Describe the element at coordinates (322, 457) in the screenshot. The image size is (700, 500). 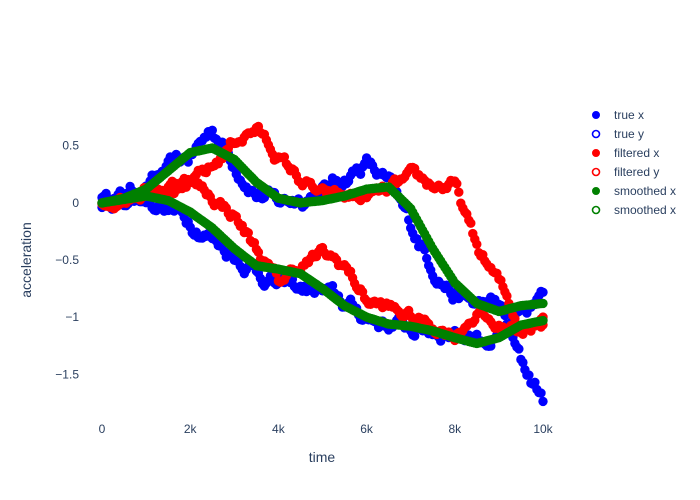
I see `x-axis-title: time` at that location.